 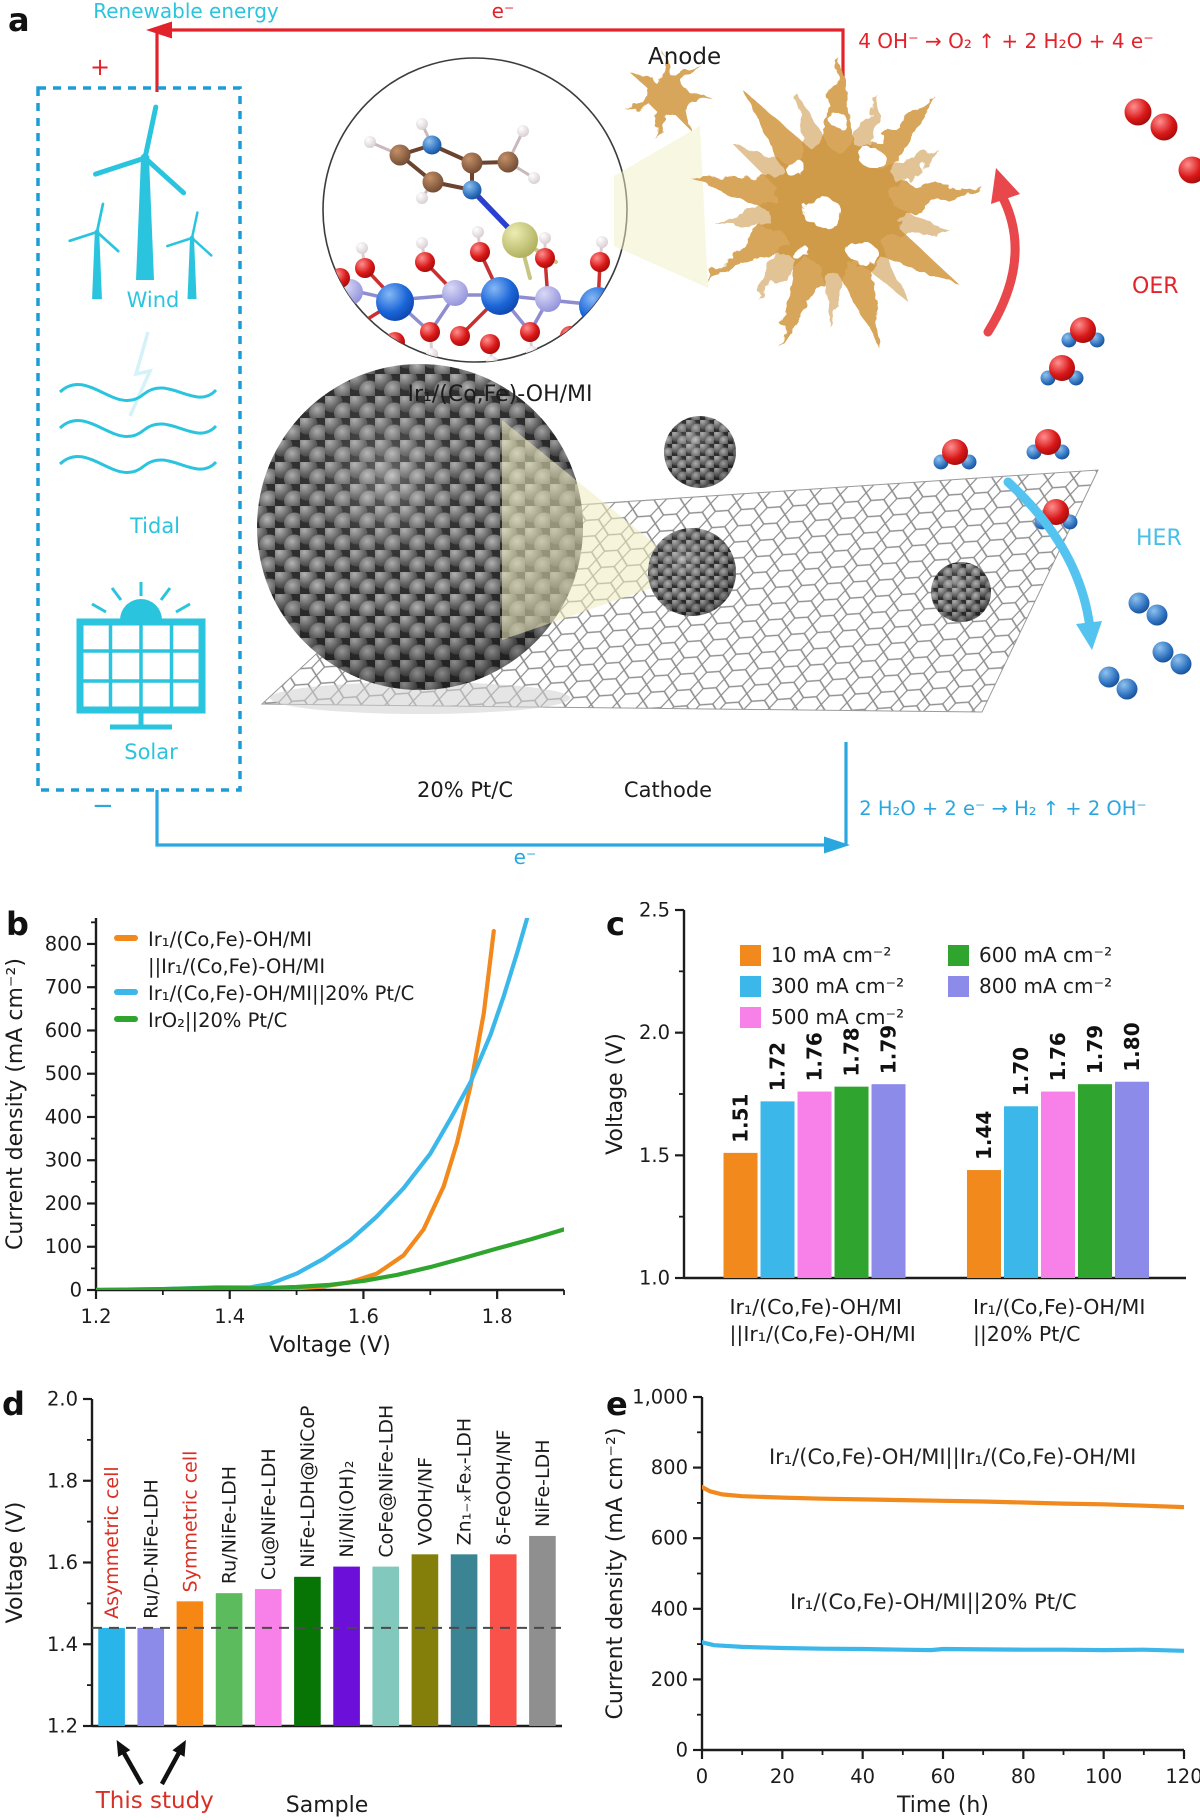 I want to click on svg-text: 1.70, so click(x=1021, y=1071).